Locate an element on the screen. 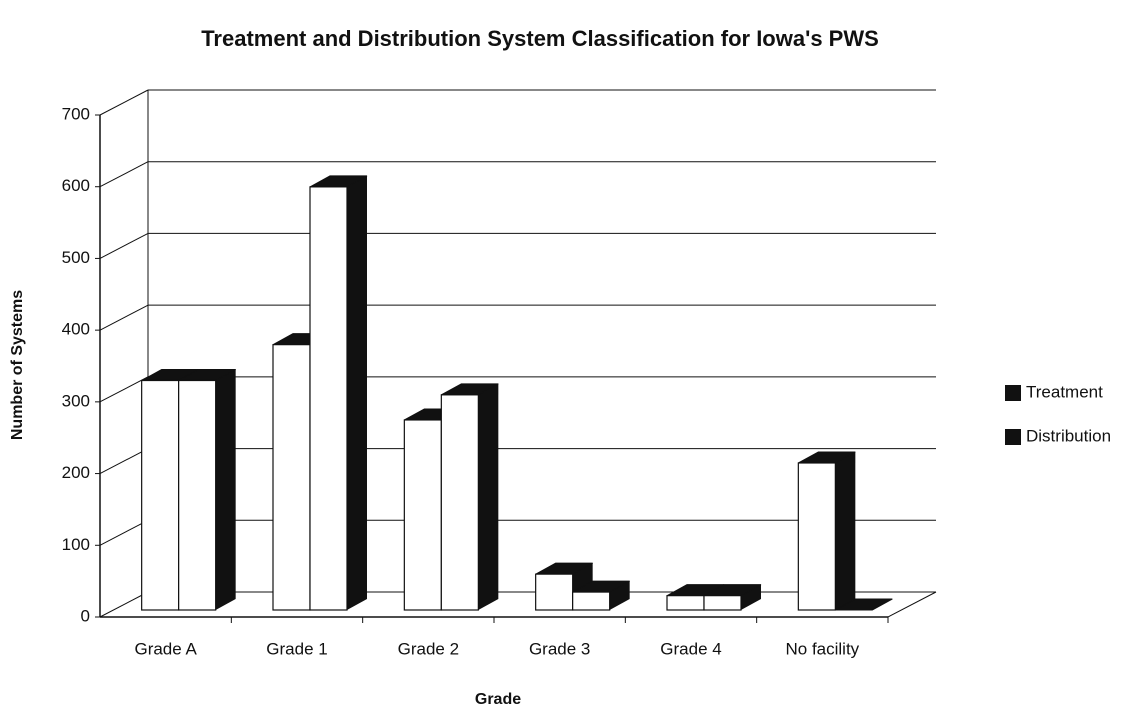 This screenshot has width=1138, height=713. y-tick-label: 400 is located at coordinates (76, 329).